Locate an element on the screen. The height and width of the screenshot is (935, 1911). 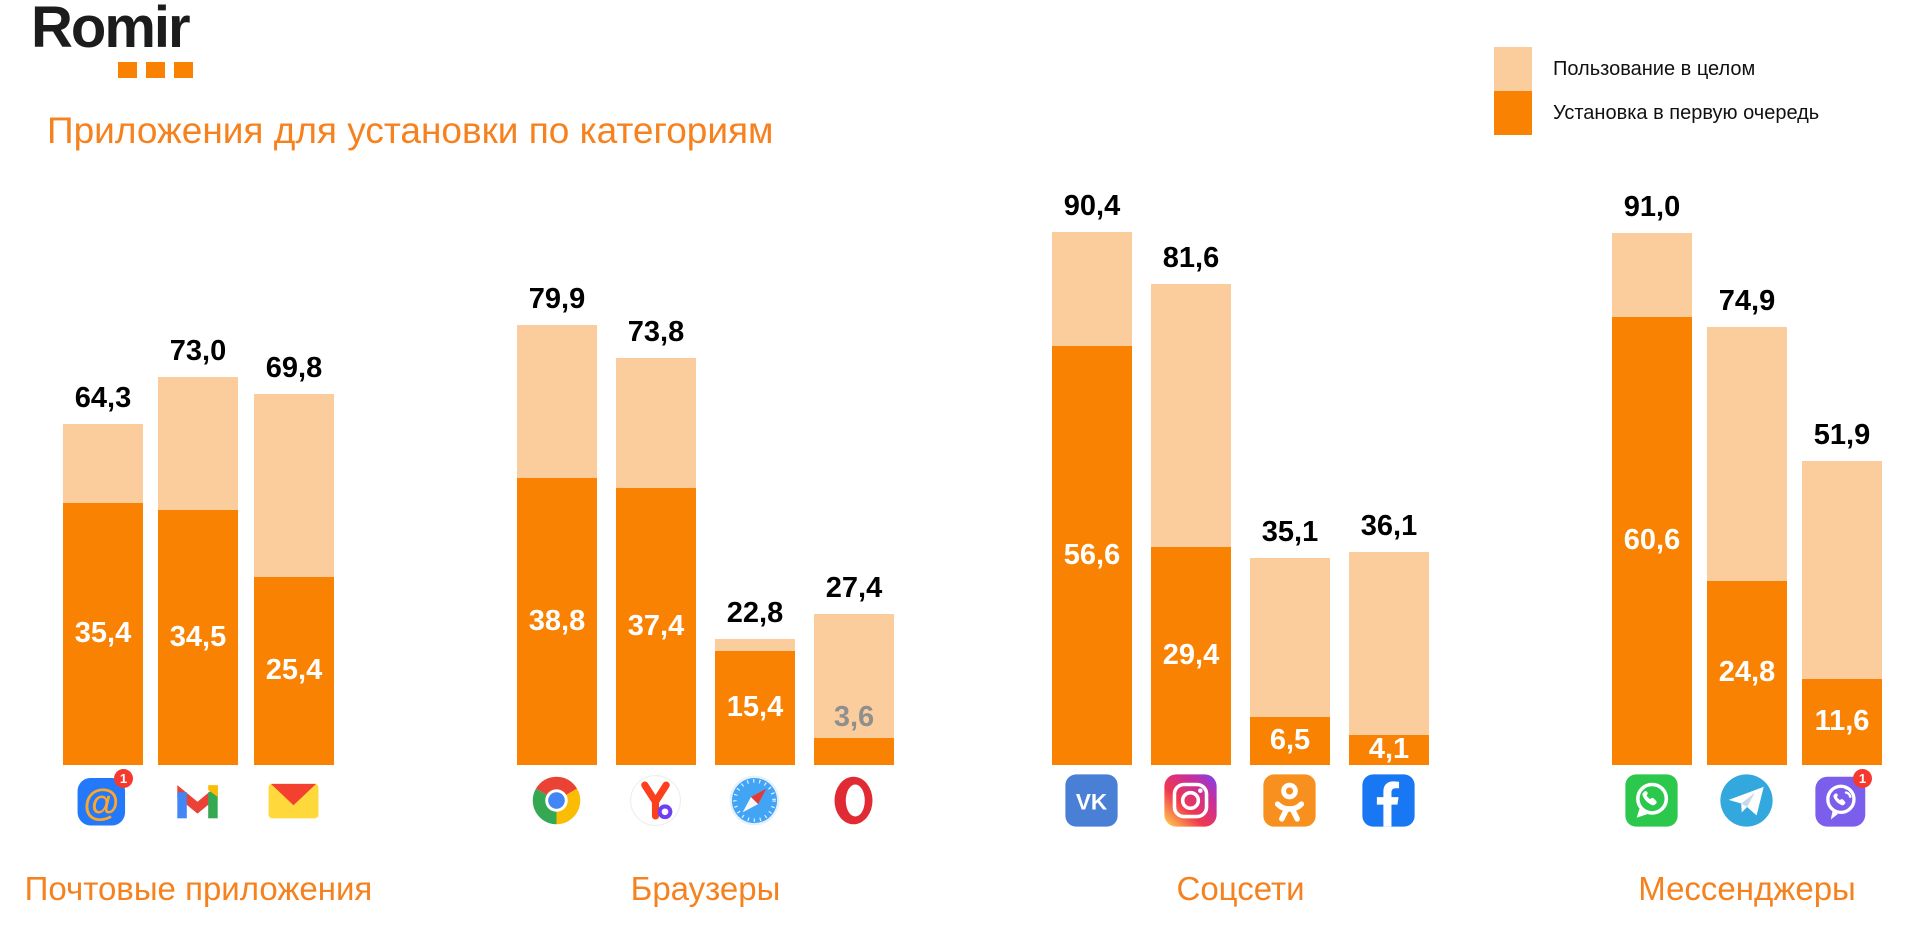
install-value-label: 29,4 is located at coordinates (1191, 655).